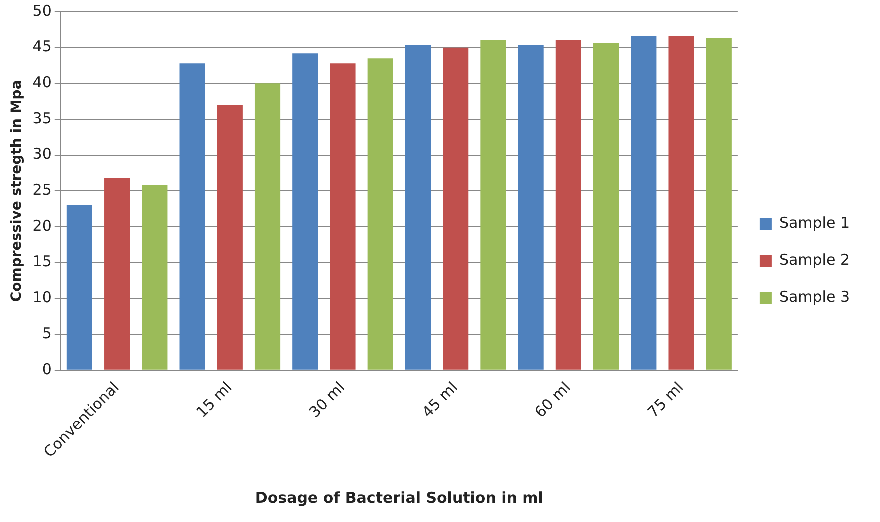  What do you see at coordinates (42, 297) in the screenshot?
I see `y-tick-label: 10` at bounding box center [42, 297].